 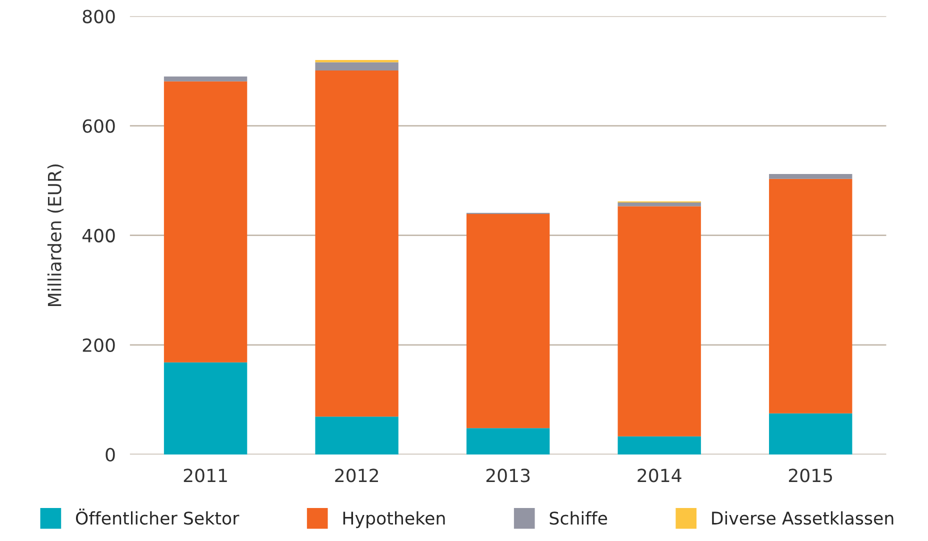 What do you see at coordinates (110, 455) in the screenshot?
I see `y-tick-label: 0` at bounding box center [110, 455].